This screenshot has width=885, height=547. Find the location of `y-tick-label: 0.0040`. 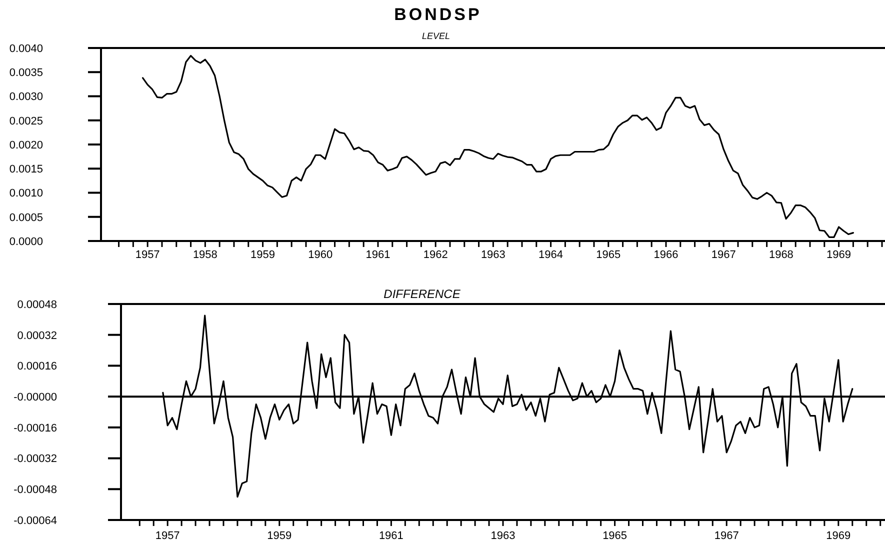

y-tick-label: 0.0040 is located at coordinates (26, 48).